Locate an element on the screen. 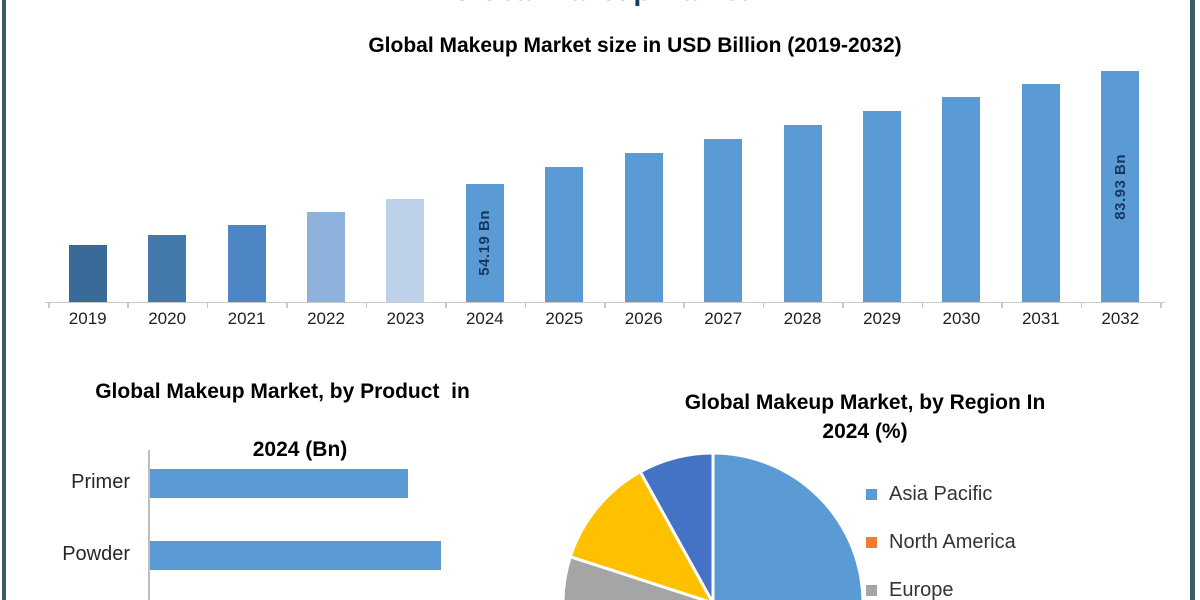 This screenshot has height=600, width=1200. legend-item-europe: Europe is located at coordinates (1021, 589).